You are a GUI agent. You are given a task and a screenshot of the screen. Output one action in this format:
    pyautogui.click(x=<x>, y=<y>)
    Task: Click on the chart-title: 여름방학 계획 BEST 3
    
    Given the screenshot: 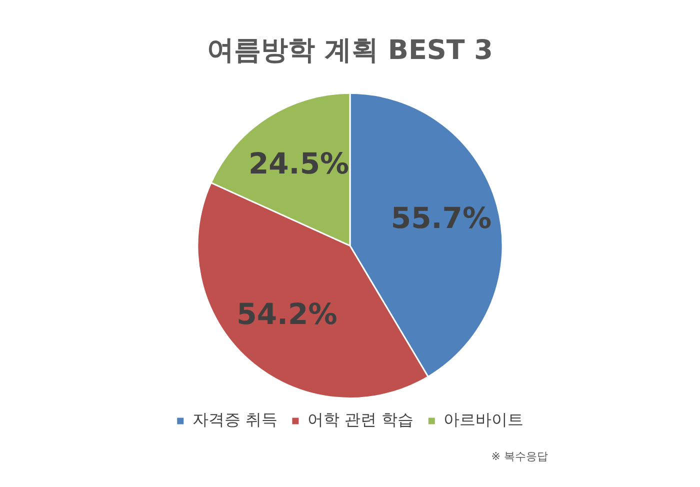 What is the action you would take?
    pyautogui.click(x=350, y=50)
    